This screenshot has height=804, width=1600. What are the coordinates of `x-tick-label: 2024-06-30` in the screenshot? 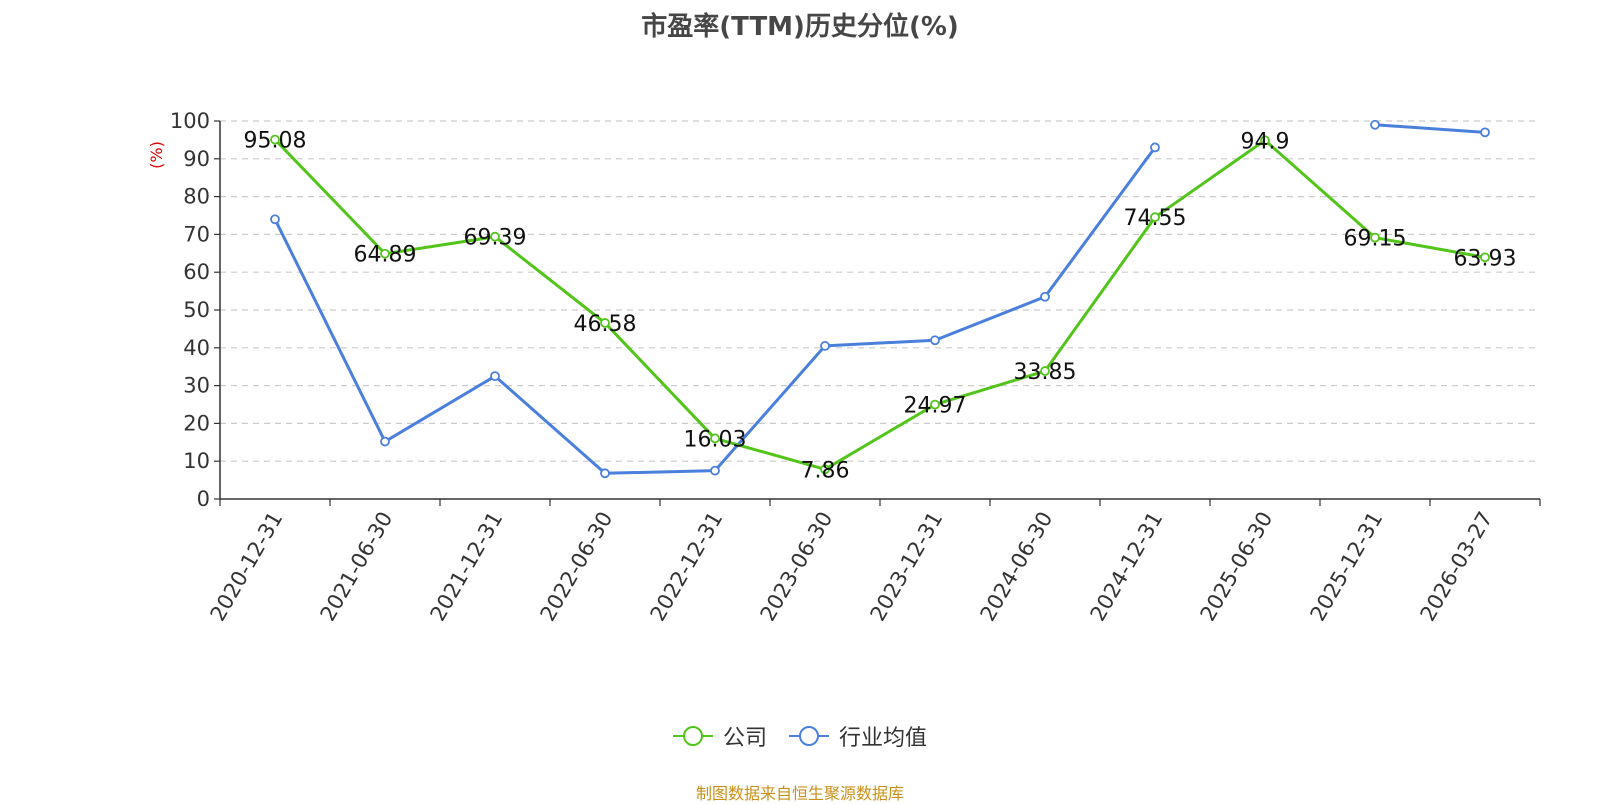 It's located at (1017, 567).